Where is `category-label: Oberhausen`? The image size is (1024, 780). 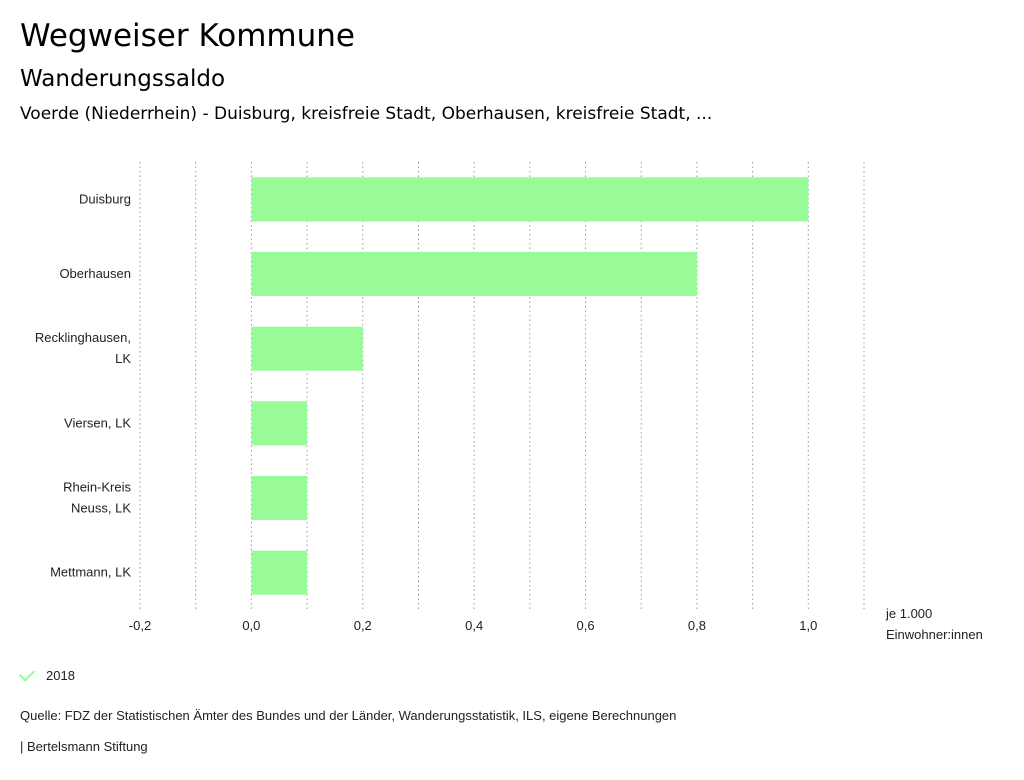 category-label: Oberhausen is located at coordinates (95, 273).